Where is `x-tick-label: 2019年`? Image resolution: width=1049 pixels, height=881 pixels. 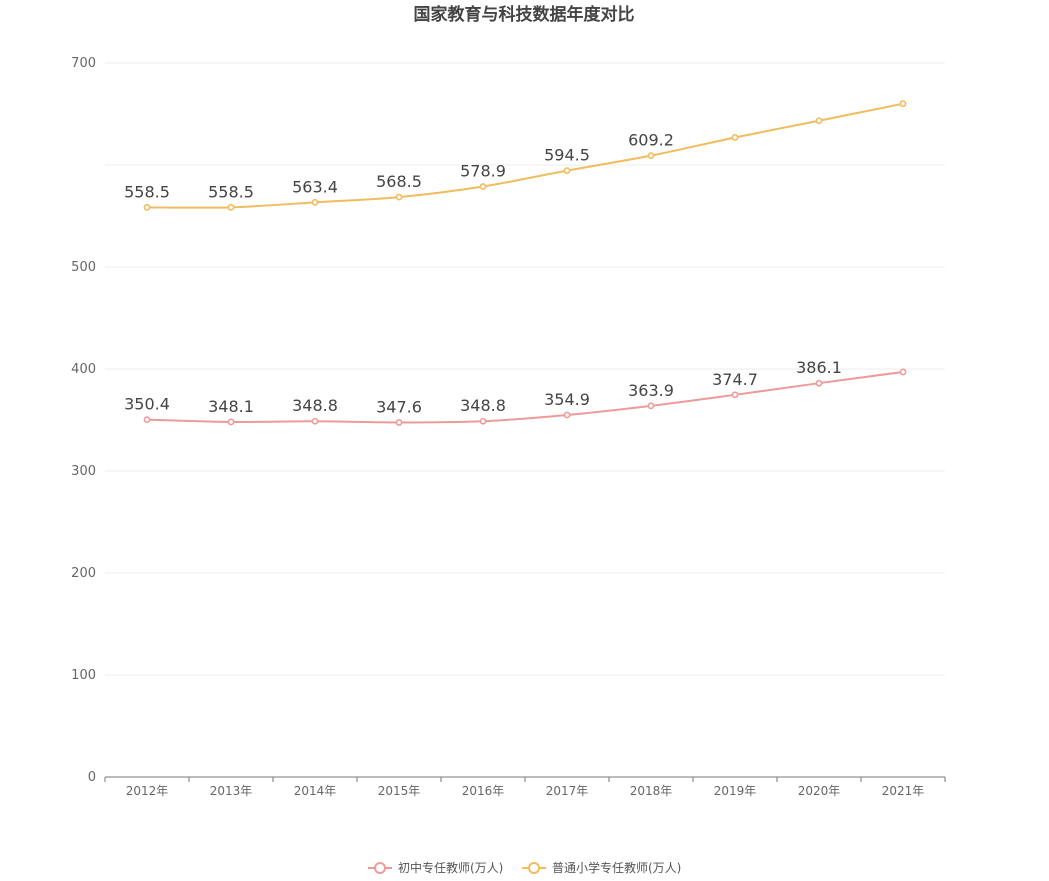 x-tick-label: 2019年 is located at coordinates (735, 791).